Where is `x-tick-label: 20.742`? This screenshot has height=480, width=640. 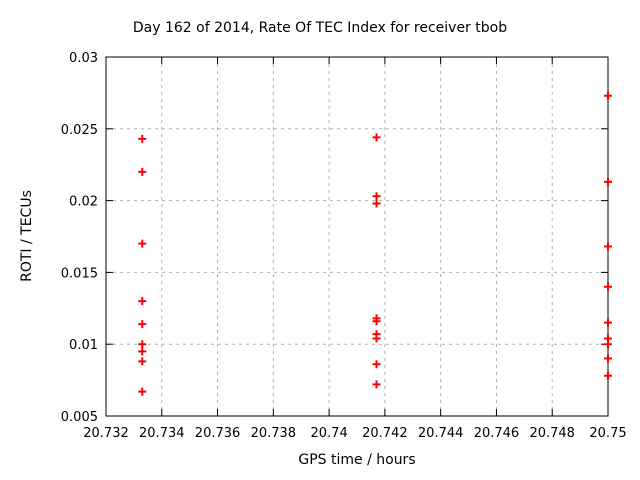 x-tick-label: 20.742 is located at coordinates (385, 433).